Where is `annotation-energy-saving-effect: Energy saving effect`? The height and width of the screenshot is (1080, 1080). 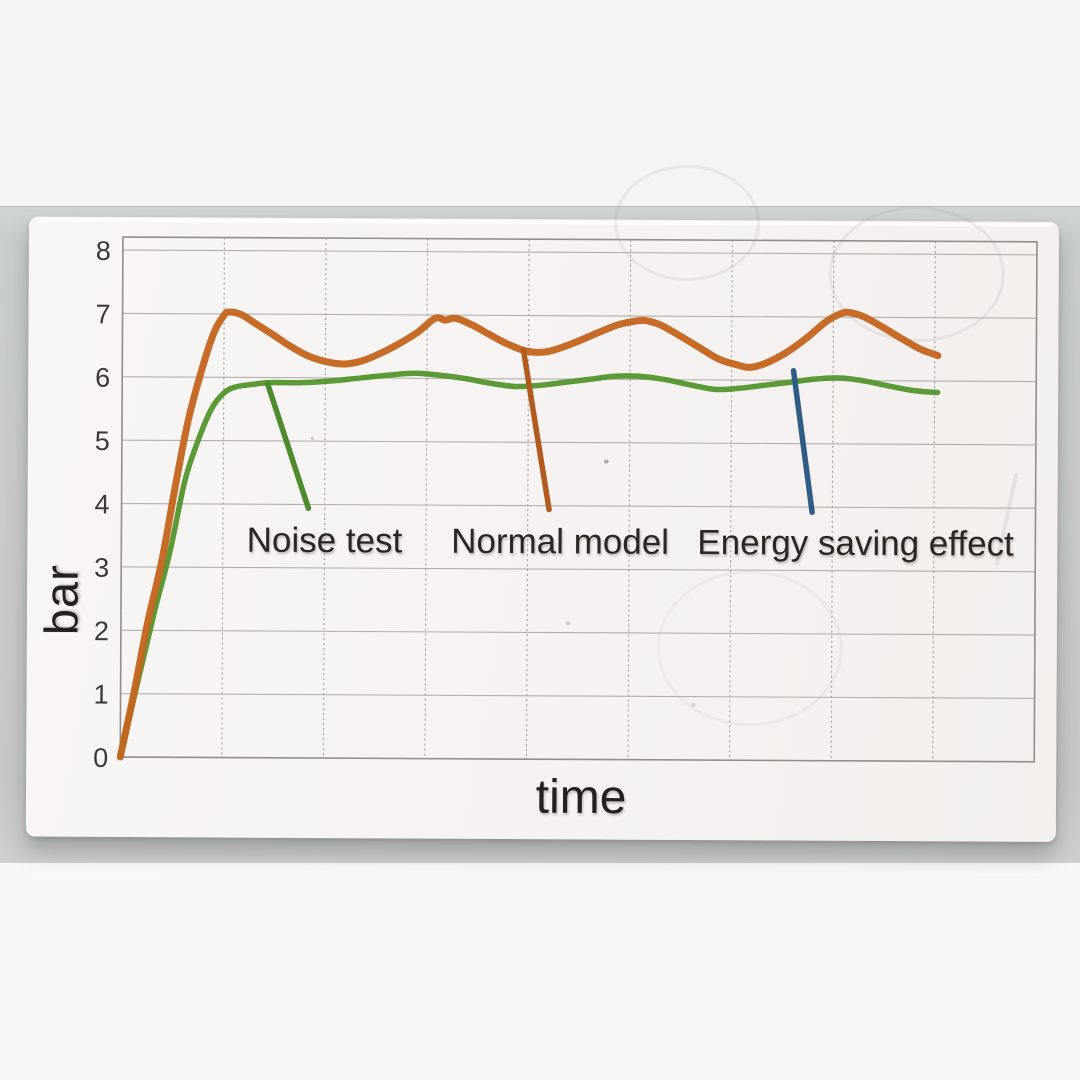
annotation-energy-saving-effect: Energy saving effect is located at coordinates (855, 543).